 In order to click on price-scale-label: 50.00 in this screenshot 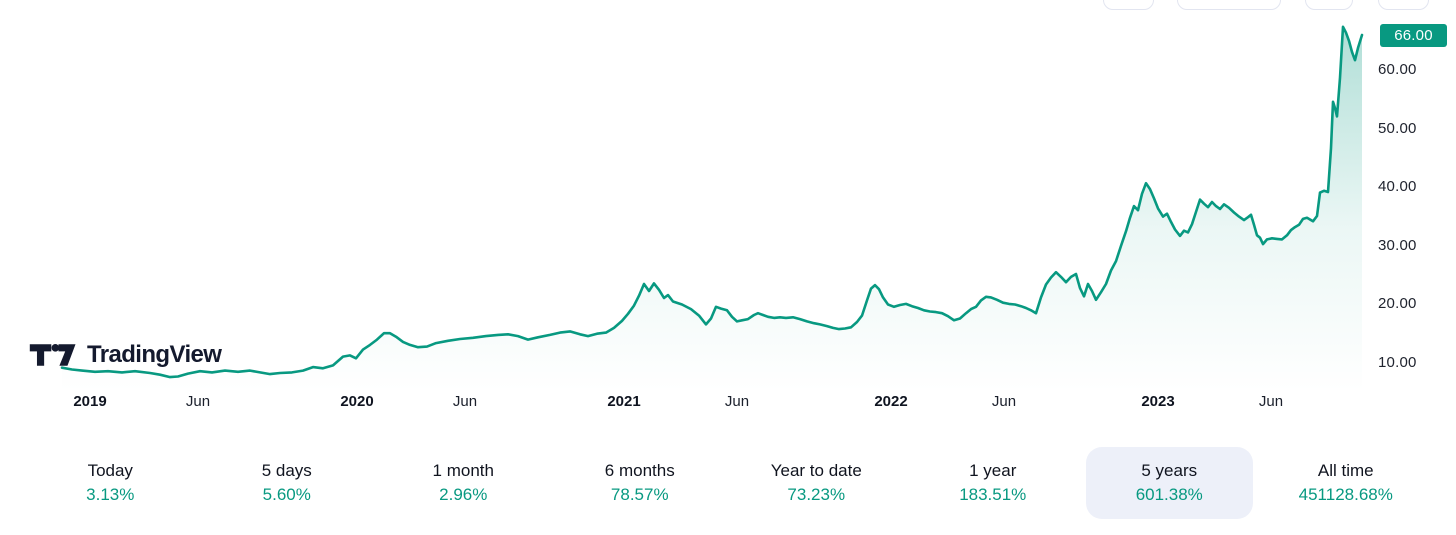, I will do `click(1397, 128)`.